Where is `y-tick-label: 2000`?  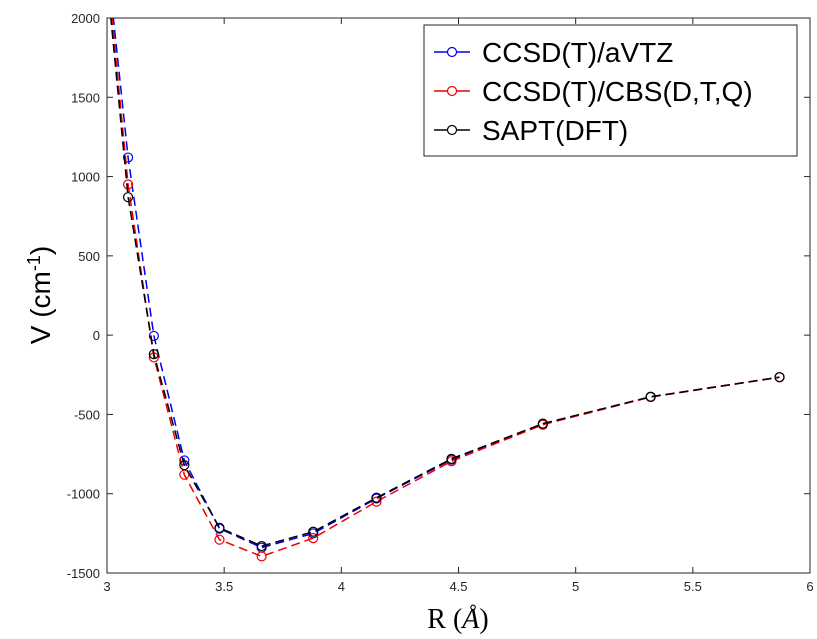 y-tick-label: 2000 is located at coordinates (85, 18).